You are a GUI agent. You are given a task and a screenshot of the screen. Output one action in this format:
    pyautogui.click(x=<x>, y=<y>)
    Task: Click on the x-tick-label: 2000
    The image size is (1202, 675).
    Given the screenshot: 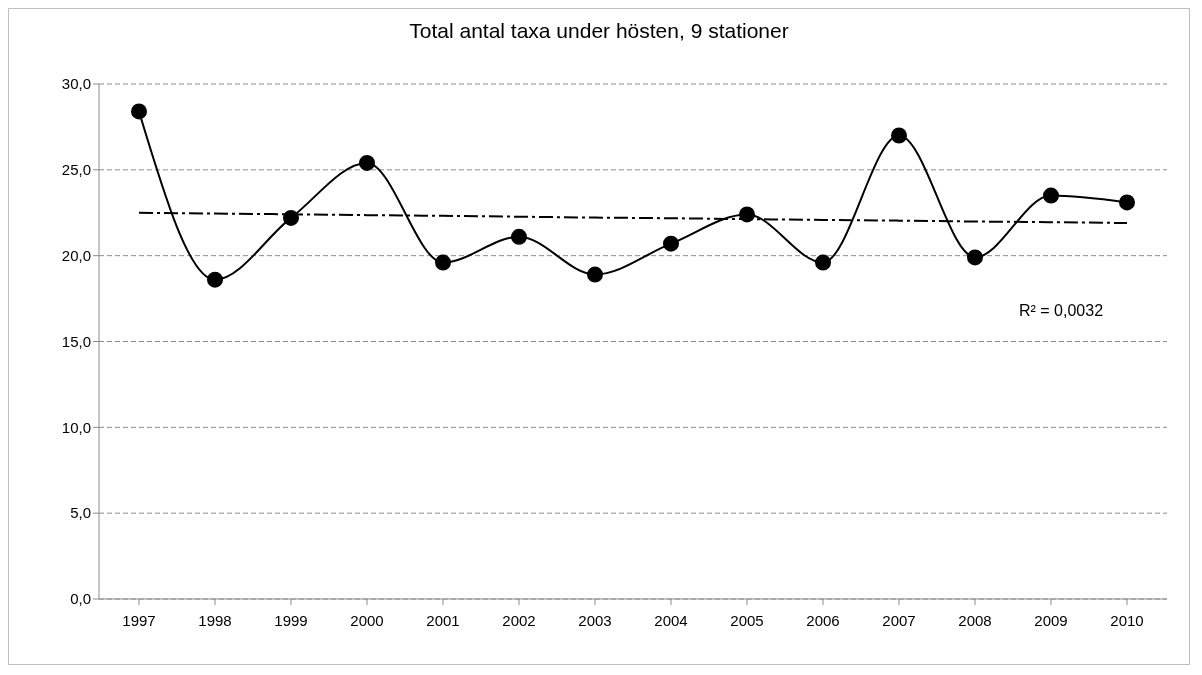 What is the action you would take?
    pyautogui.click(x=367, y=620)
    